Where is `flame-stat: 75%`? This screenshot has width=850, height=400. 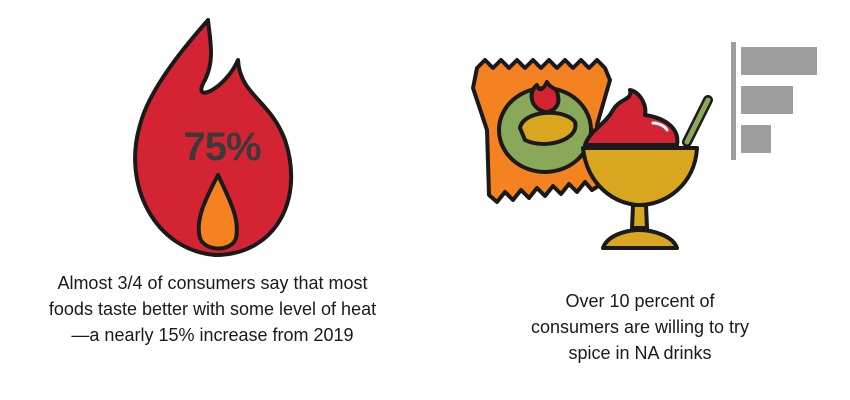
flame-stat: 75% is located at coordinates (221, 147).